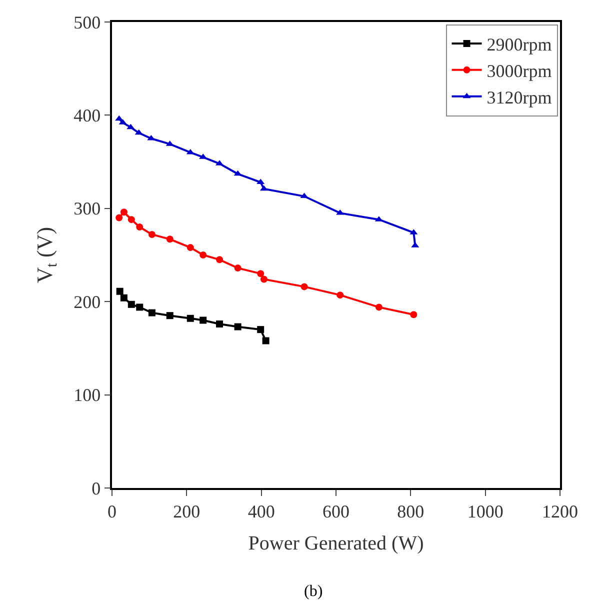 The width and height of the screenshot is (604, 608). What do you see at coordinates (87, 208) in the screenshot?
I see `y-tick-label: 300` at bounding box center [87, 208].